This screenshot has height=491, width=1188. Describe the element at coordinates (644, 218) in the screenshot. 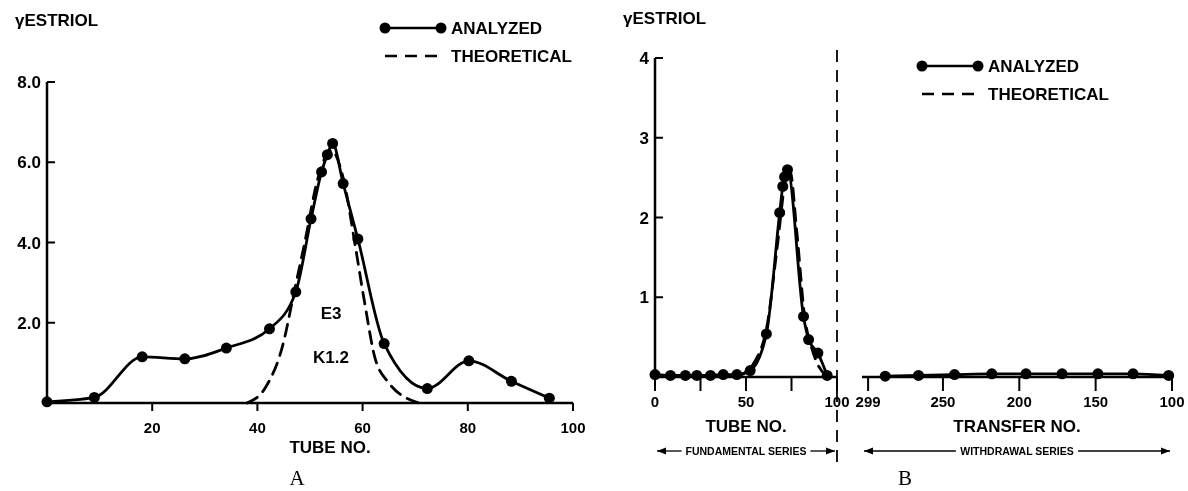

I see `y-tick-label: 2` at that location.